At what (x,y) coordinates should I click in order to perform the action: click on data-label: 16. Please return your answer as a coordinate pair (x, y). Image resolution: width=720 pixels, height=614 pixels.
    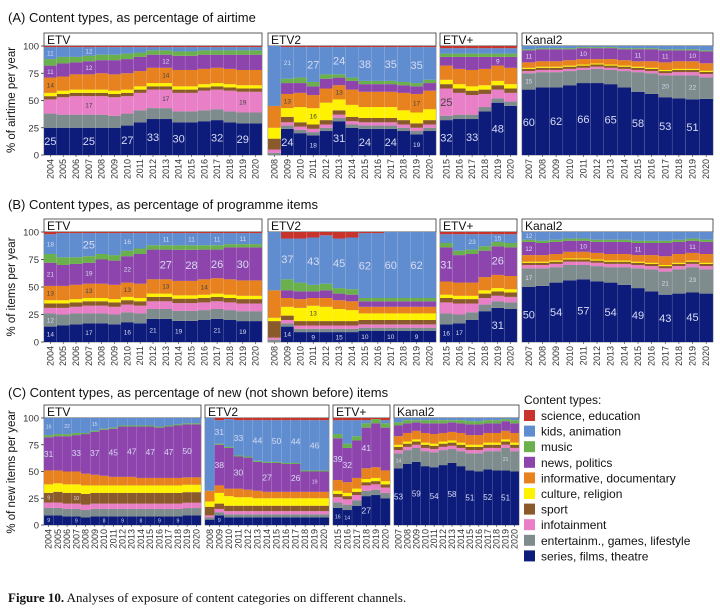
    Looking at the image, I should click on (128, 332).